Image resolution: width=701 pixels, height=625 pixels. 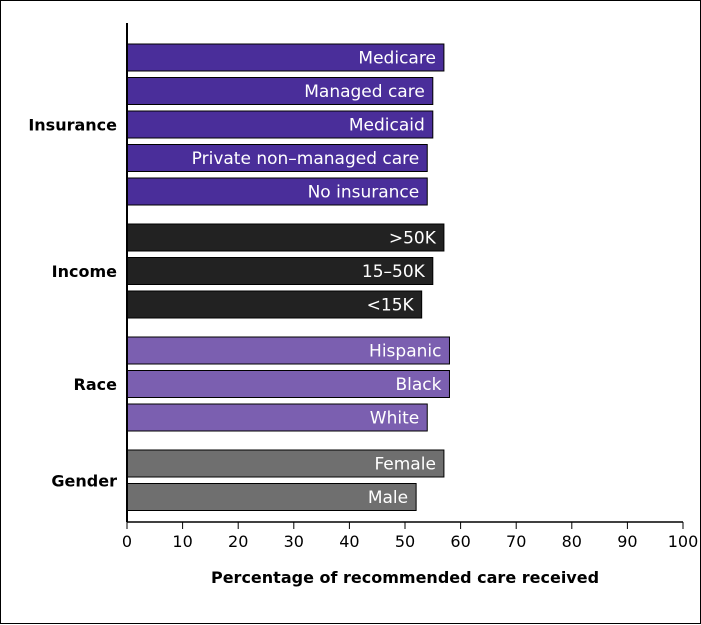 I want to click on bar-label: Managed care, so click(x=364, y=92).